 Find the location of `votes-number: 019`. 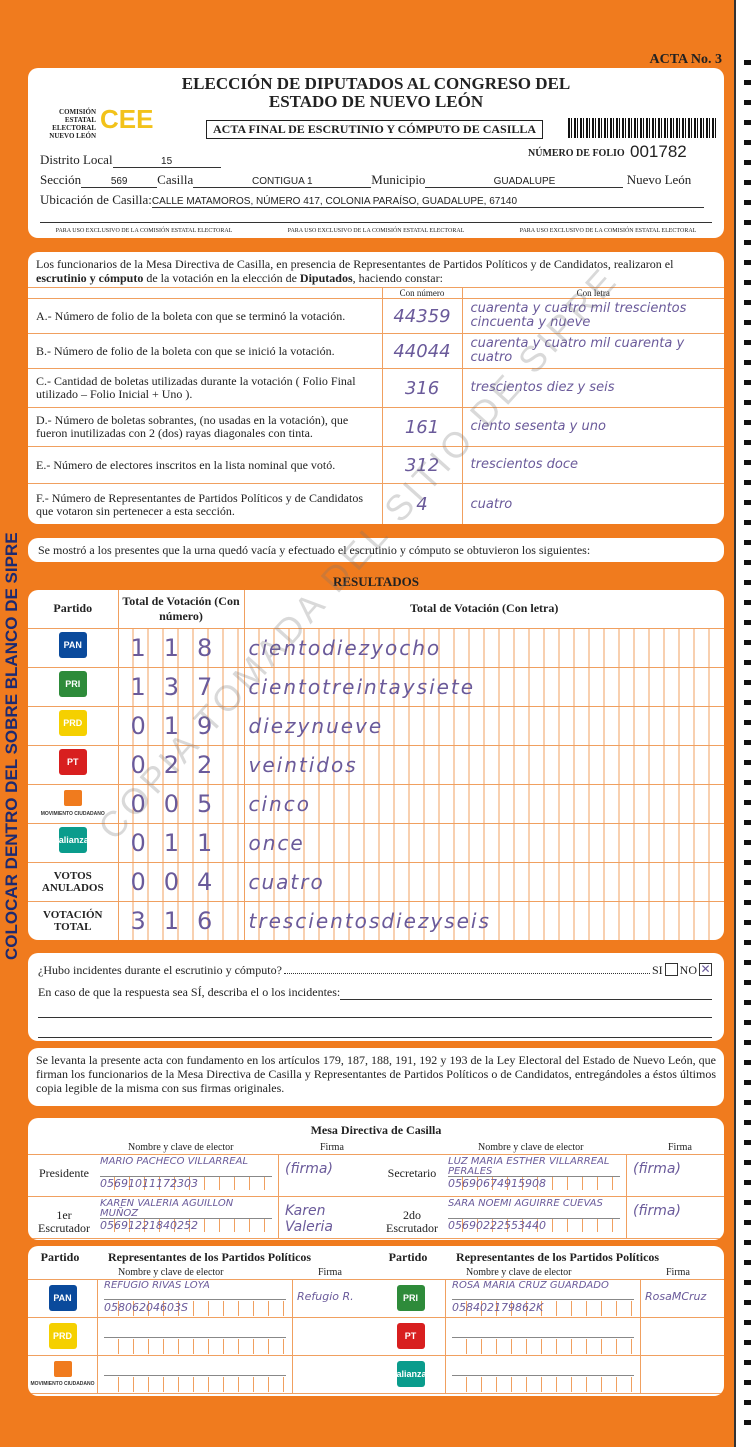

votes-number: 019 is located at coordinates (180, 725).